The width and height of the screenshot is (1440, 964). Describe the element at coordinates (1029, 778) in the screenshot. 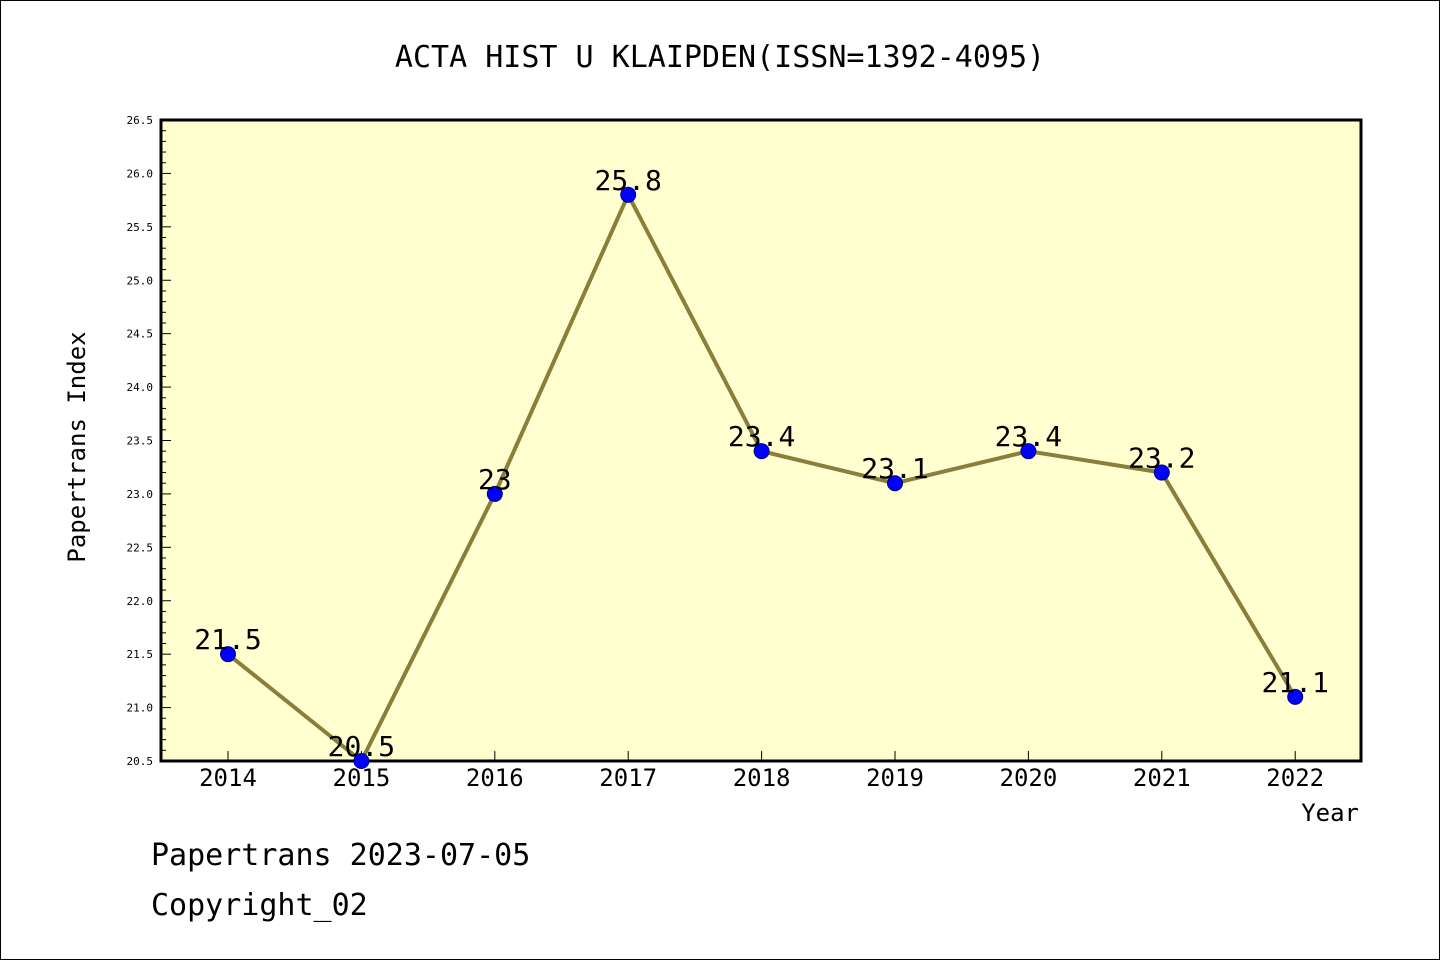

I see `x-tick-label: 2020` at that location.